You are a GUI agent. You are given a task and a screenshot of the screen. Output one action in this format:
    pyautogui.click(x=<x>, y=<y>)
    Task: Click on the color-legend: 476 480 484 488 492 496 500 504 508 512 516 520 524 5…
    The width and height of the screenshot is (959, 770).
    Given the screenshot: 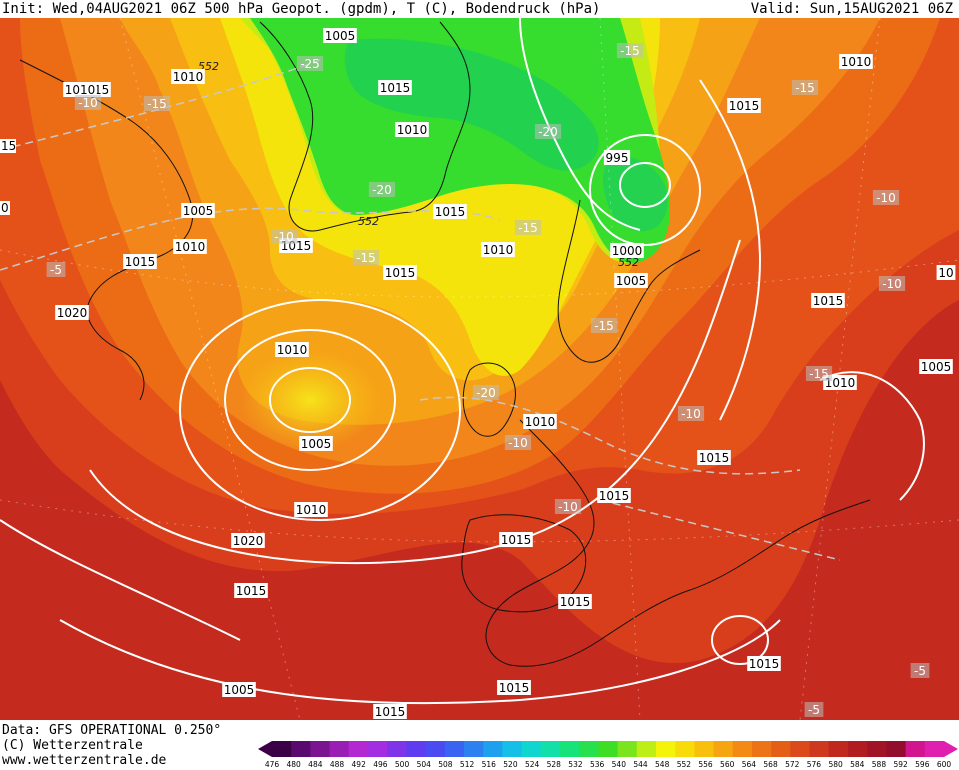 What is the action you would take?
    pyautogui.click(x=608, y=754)
    